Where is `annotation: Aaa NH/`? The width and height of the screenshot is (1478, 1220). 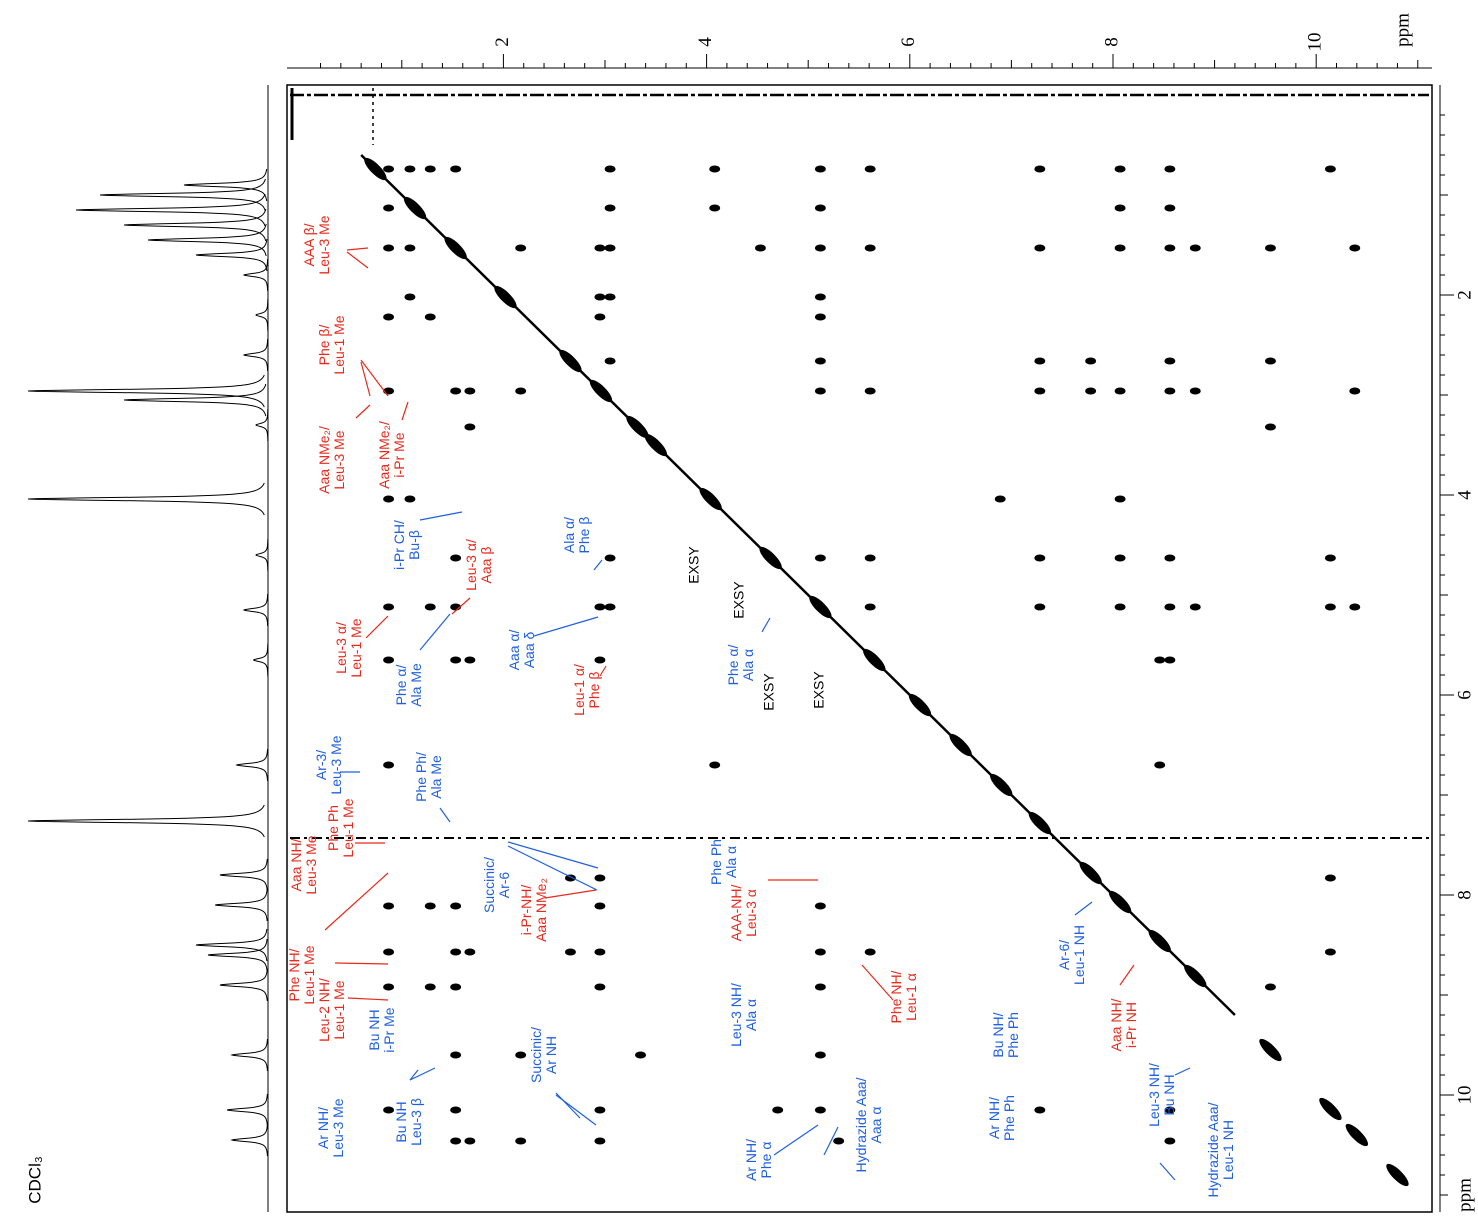
annotation: Aaa NH/ is located at coordinates (1116, 1024).